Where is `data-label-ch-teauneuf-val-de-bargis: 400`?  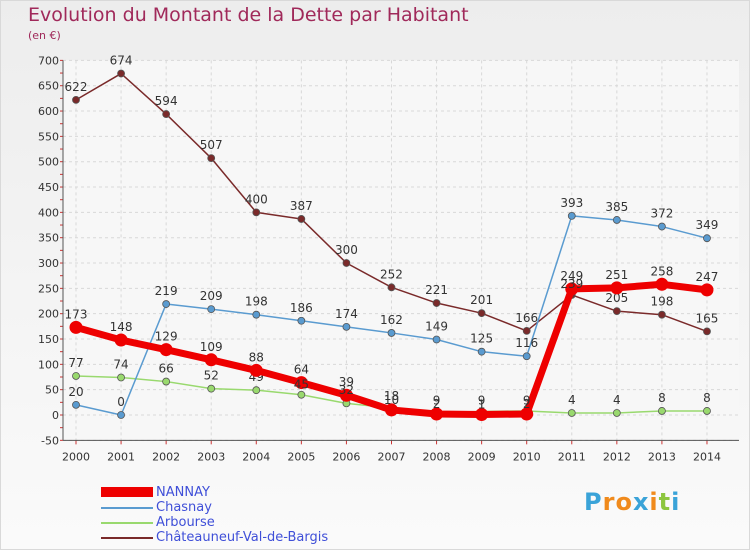 data-label-ch-teauneuf-val-de-bargis: 400 is located at coordinates (256, 199).